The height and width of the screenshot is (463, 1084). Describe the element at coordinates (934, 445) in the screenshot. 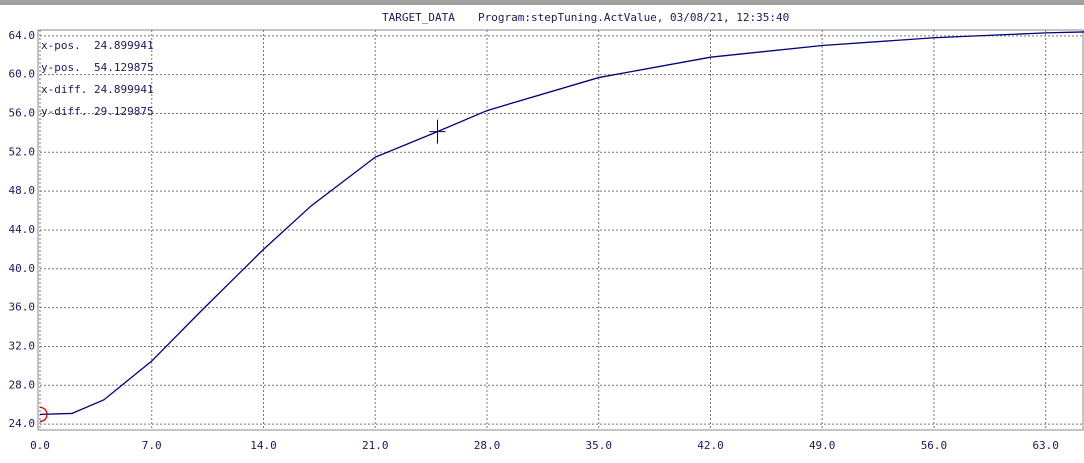

I see `x-tick-label: 56.0` at that location.